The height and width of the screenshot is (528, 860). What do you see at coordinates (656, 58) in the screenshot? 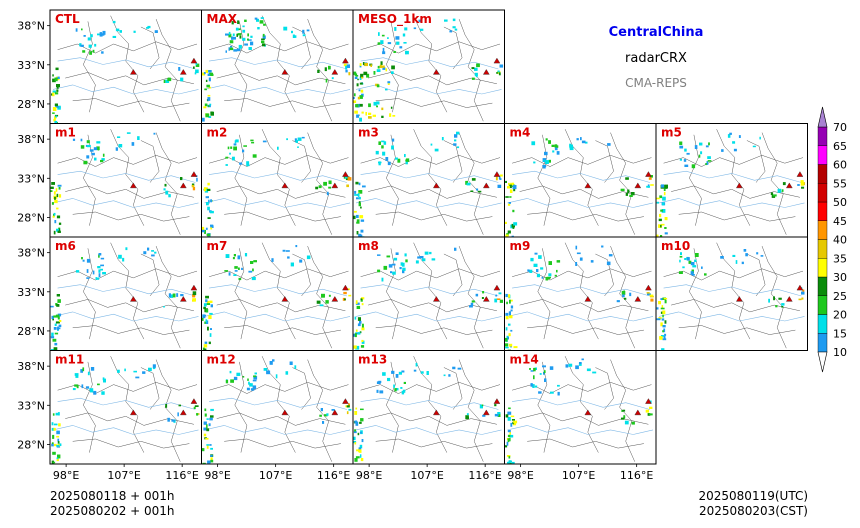
I see `product-title: radarCRX` at bounding box center [656, 58].